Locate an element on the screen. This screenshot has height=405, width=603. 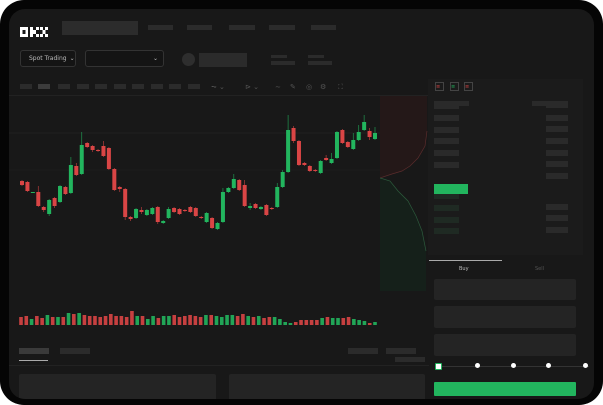
candle-type-icon: ⏦ ⌄ is located at coordinates (218, 87).